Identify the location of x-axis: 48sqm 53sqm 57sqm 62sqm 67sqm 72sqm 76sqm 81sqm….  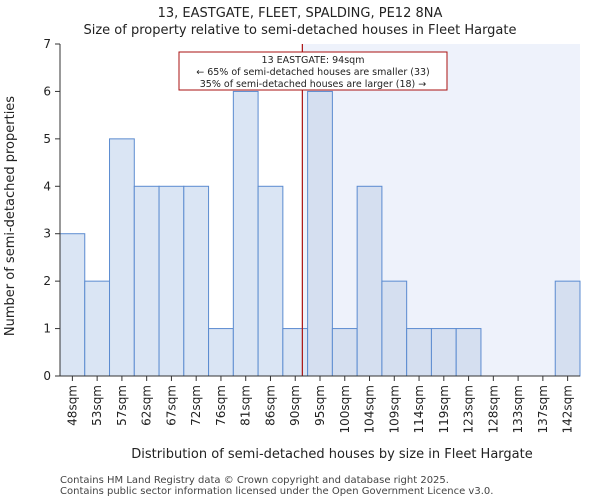
(320, 404).